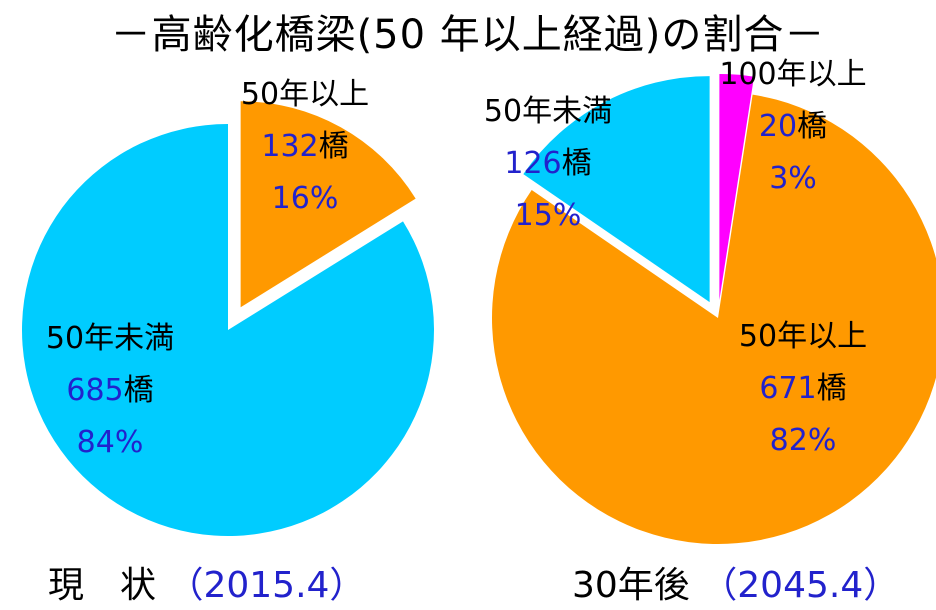  Describe the element at coordinates (110, 442) in the screenshot. I see `slice-percent-1-2: 84%` at that location.